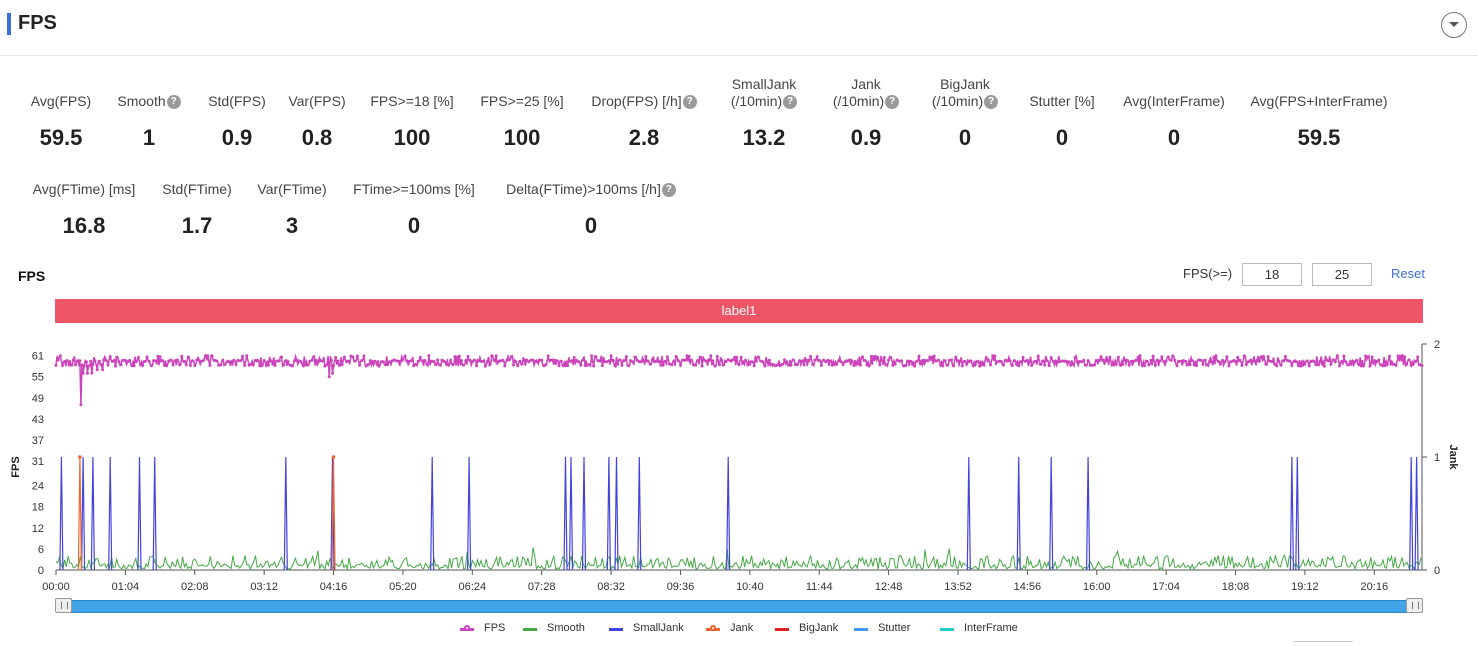 This screenshot has width=1478, height=646. I want to click on metric-label-text: Avg(FPS), so click(61, 101).